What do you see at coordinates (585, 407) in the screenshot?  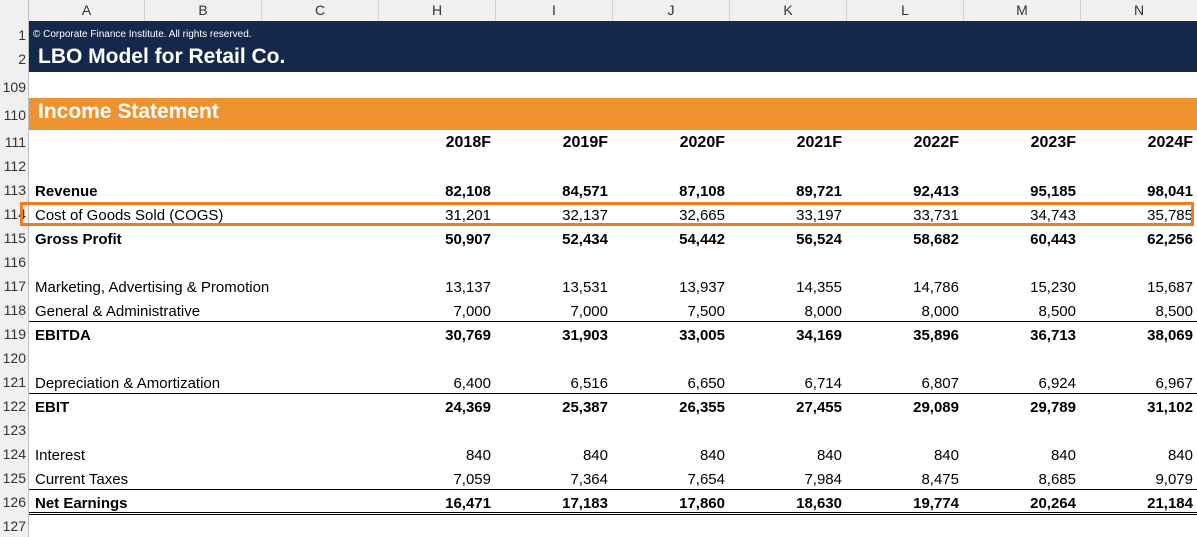 I see `value-cell: 25,387` at bounding box center [585, 407].